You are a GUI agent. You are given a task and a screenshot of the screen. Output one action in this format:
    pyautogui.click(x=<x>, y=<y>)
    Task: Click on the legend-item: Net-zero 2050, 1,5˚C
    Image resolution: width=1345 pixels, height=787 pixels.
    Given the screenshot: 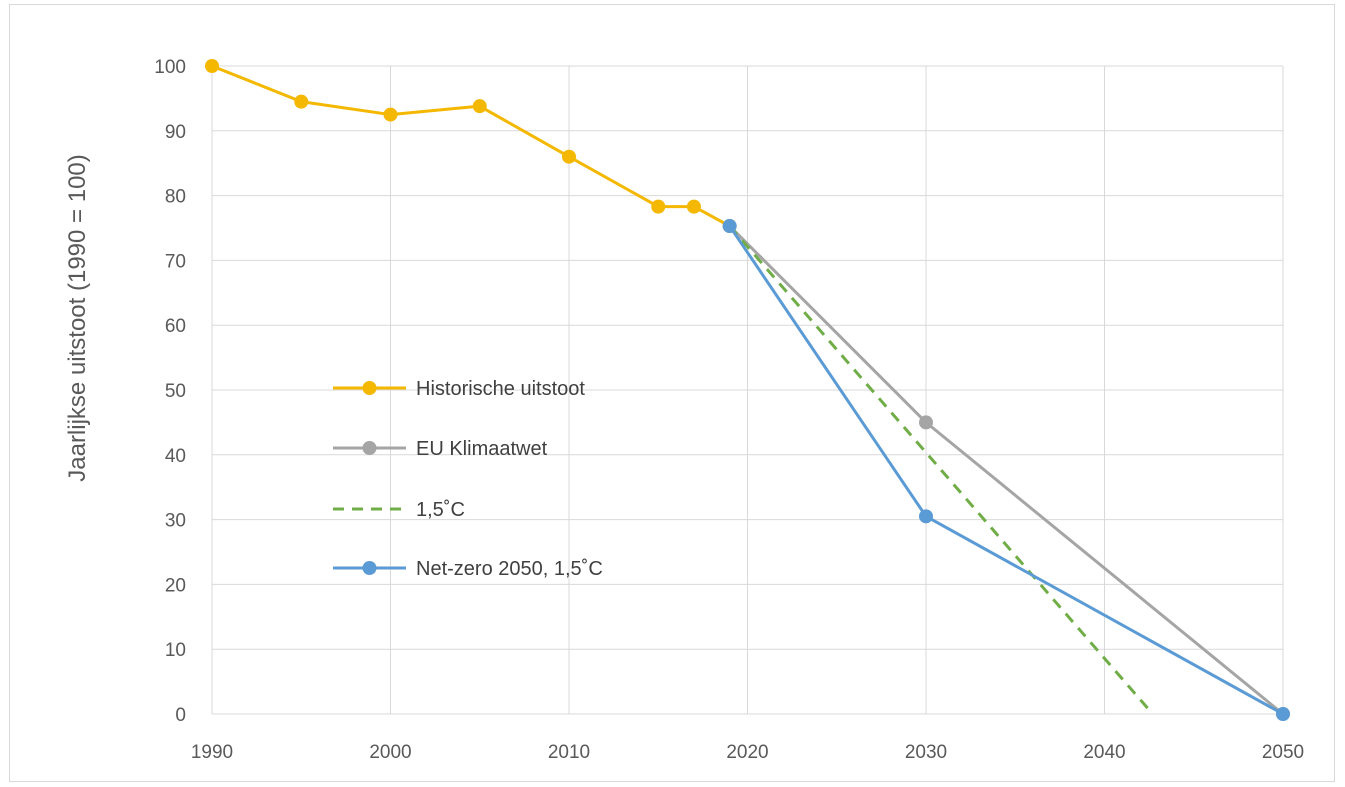 What is the action you would take?
    pyautogui.click(x=468, y=569)
    